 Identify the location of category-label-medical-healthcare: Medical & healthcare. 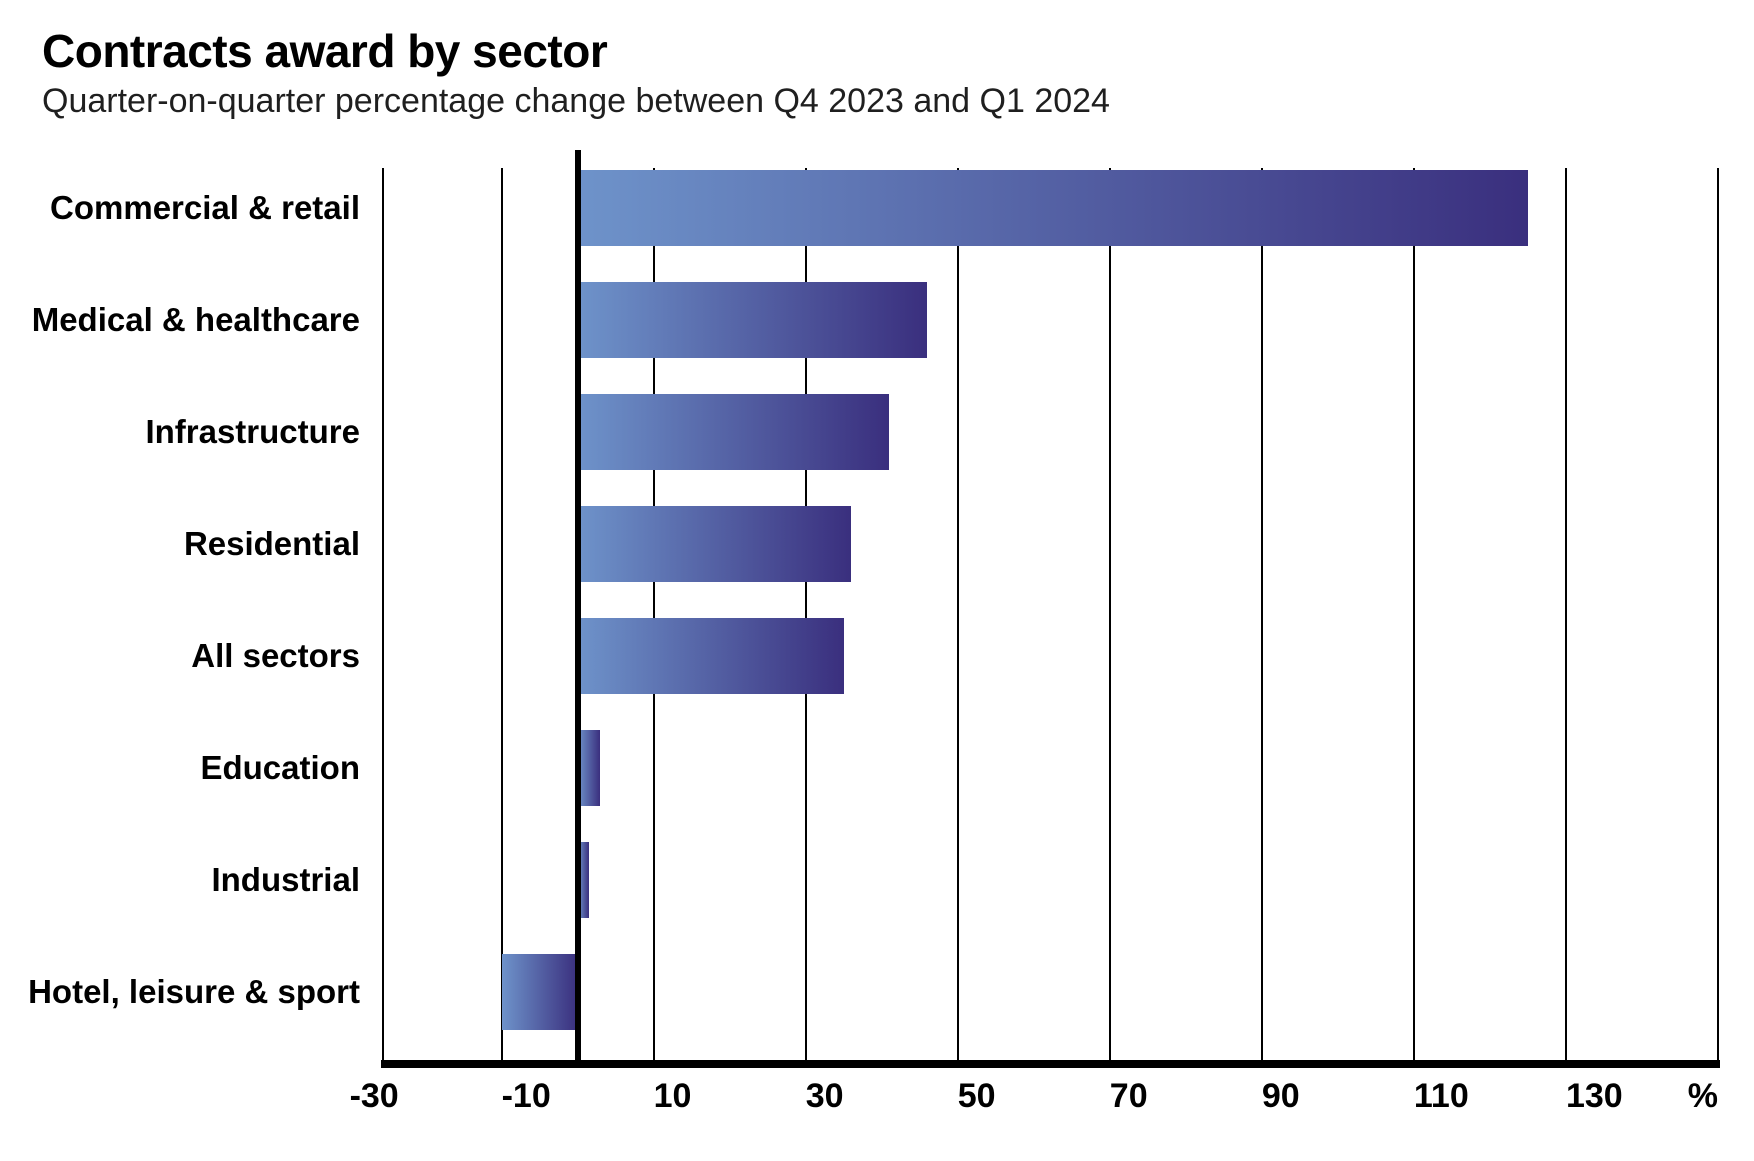
(195, 319).